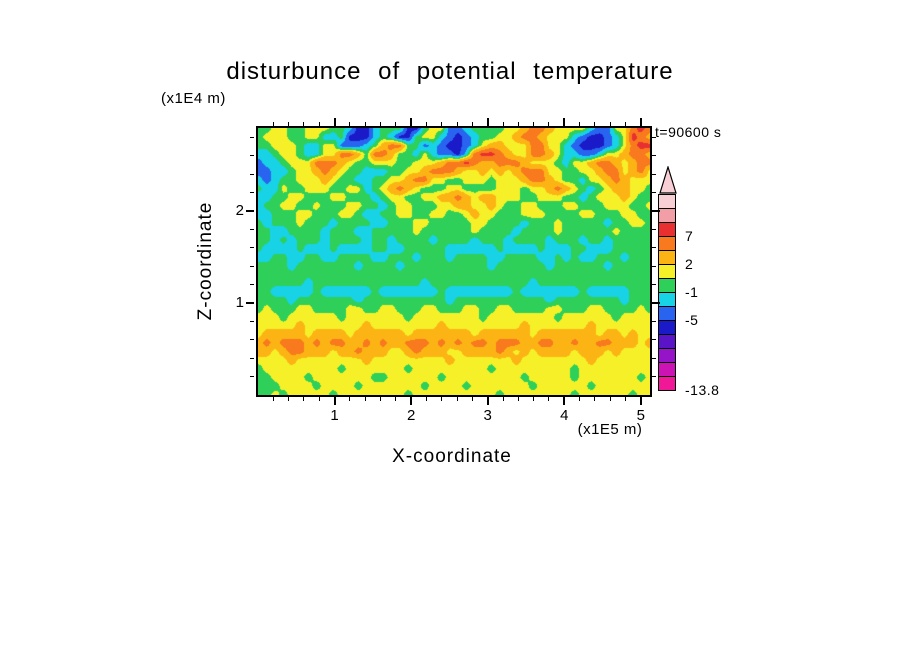 This screenshot has height=654, width=904. What do you see at coordinates (640, 415) in the screenshot?
I see `x-tick-label: 5` at bounding box center [640, 415].